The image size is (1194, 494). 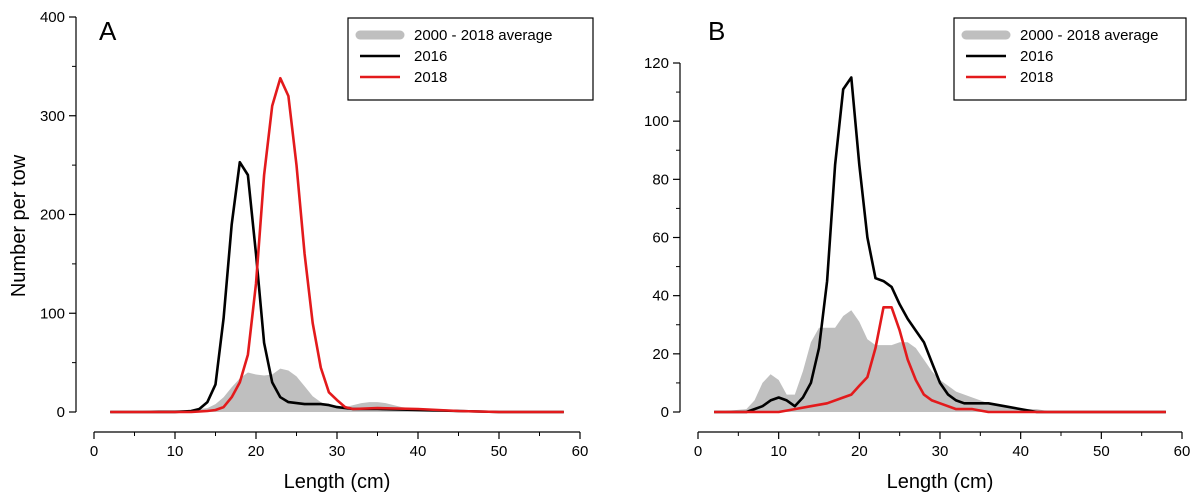 What do you see at coordinates (660, 238) in the screenshot?
I see `y-tick-label: 60` at bounding box center [660, 238].